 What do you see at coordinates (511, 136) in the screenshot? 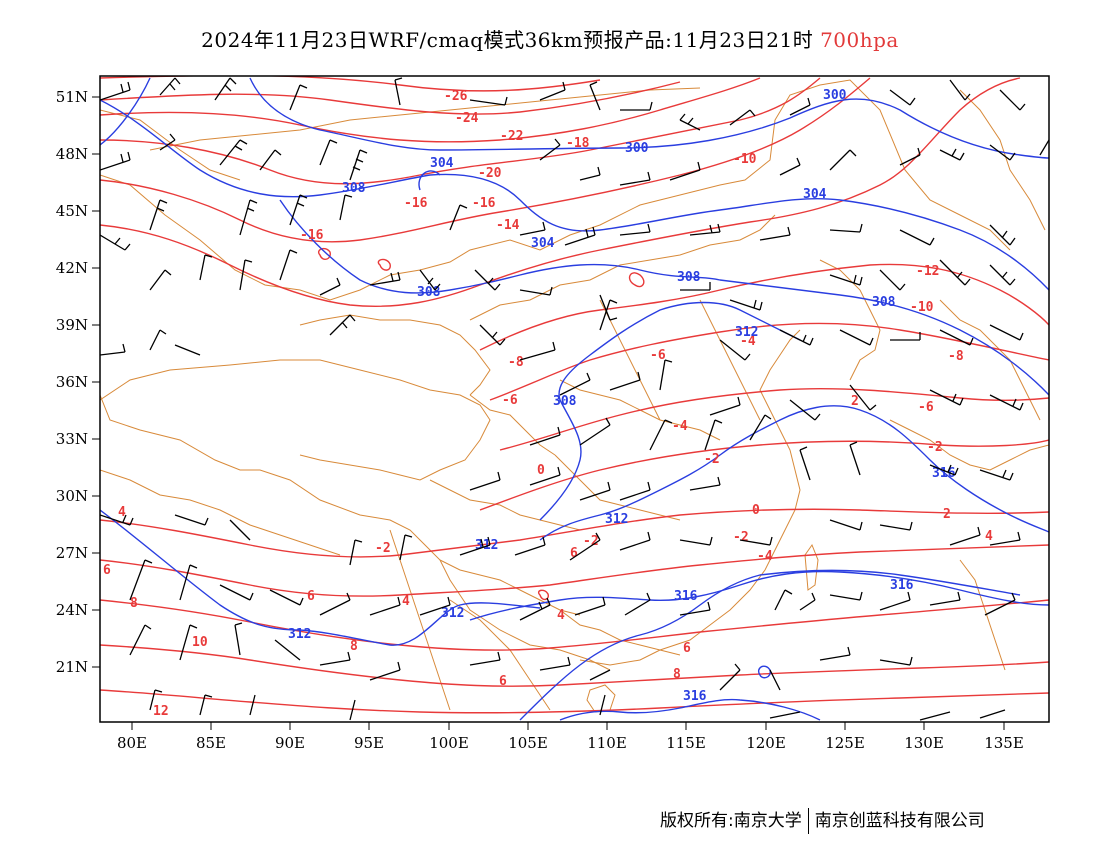
I see `temp-label: -22` at bounding box center [511, 136].